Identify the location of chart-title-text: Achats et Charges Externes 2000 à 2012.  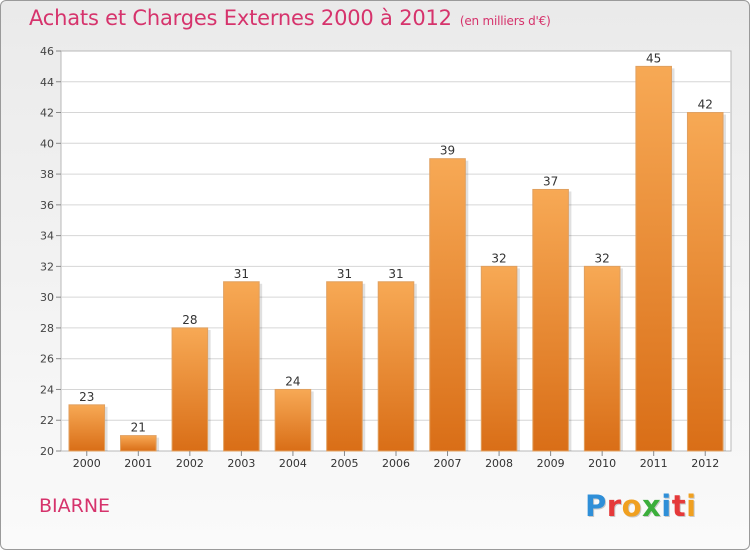
(240, 18).